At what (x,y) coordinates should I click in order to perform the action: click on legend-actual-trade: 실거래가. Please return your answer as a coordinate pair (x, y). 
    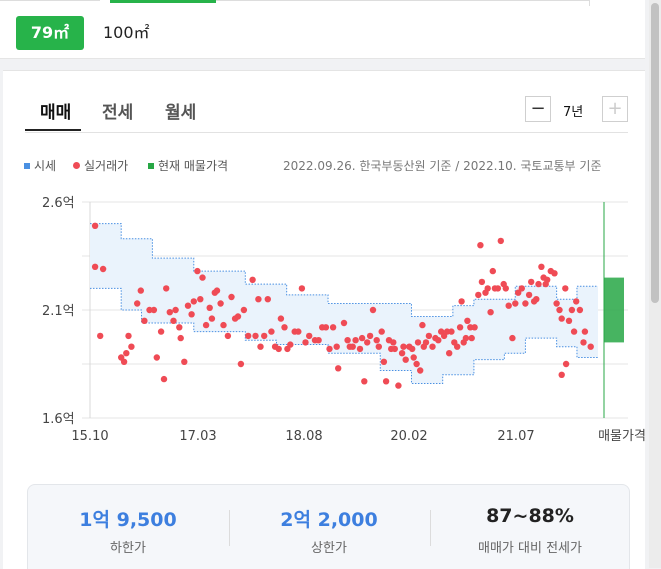
    Looking at the image, I should click on (100, 165).